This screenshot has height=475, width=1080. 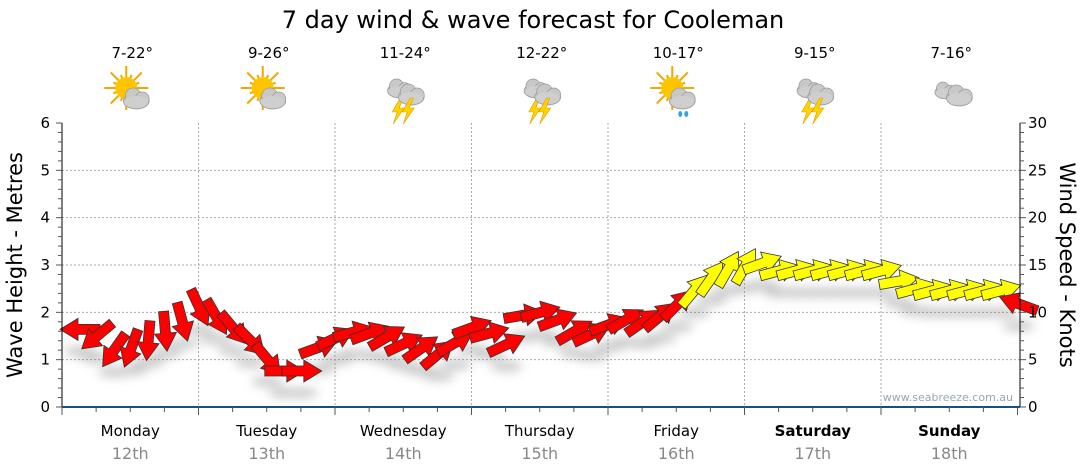 What do you see at coordinates (813, 431) in the screenshot?
I see `day-name: Saturday` at bounding box center [813, 431].